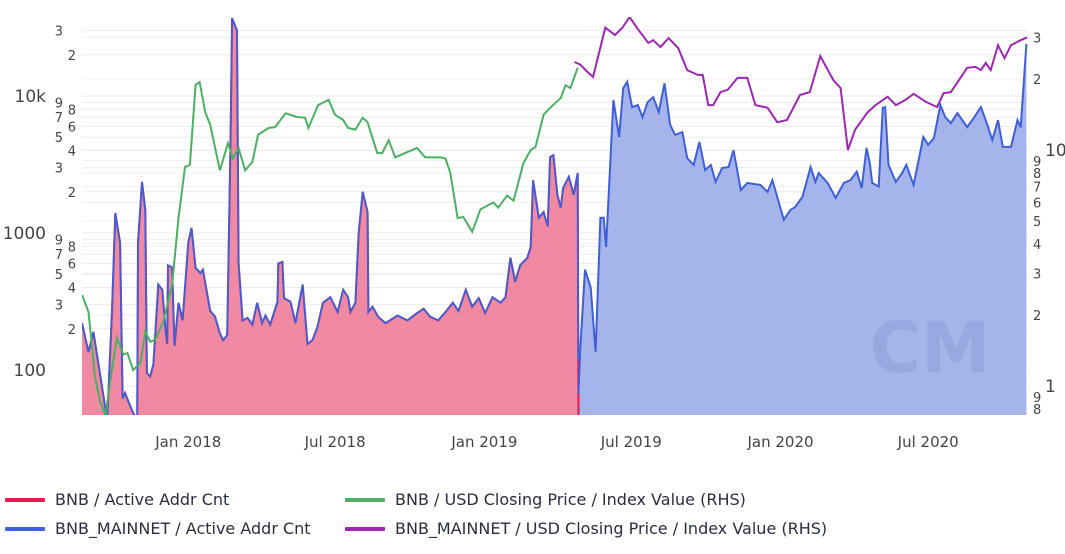 The image size is (1065, 554). I want to click on x-tick-label: Jan 2020, so click(780, 442).